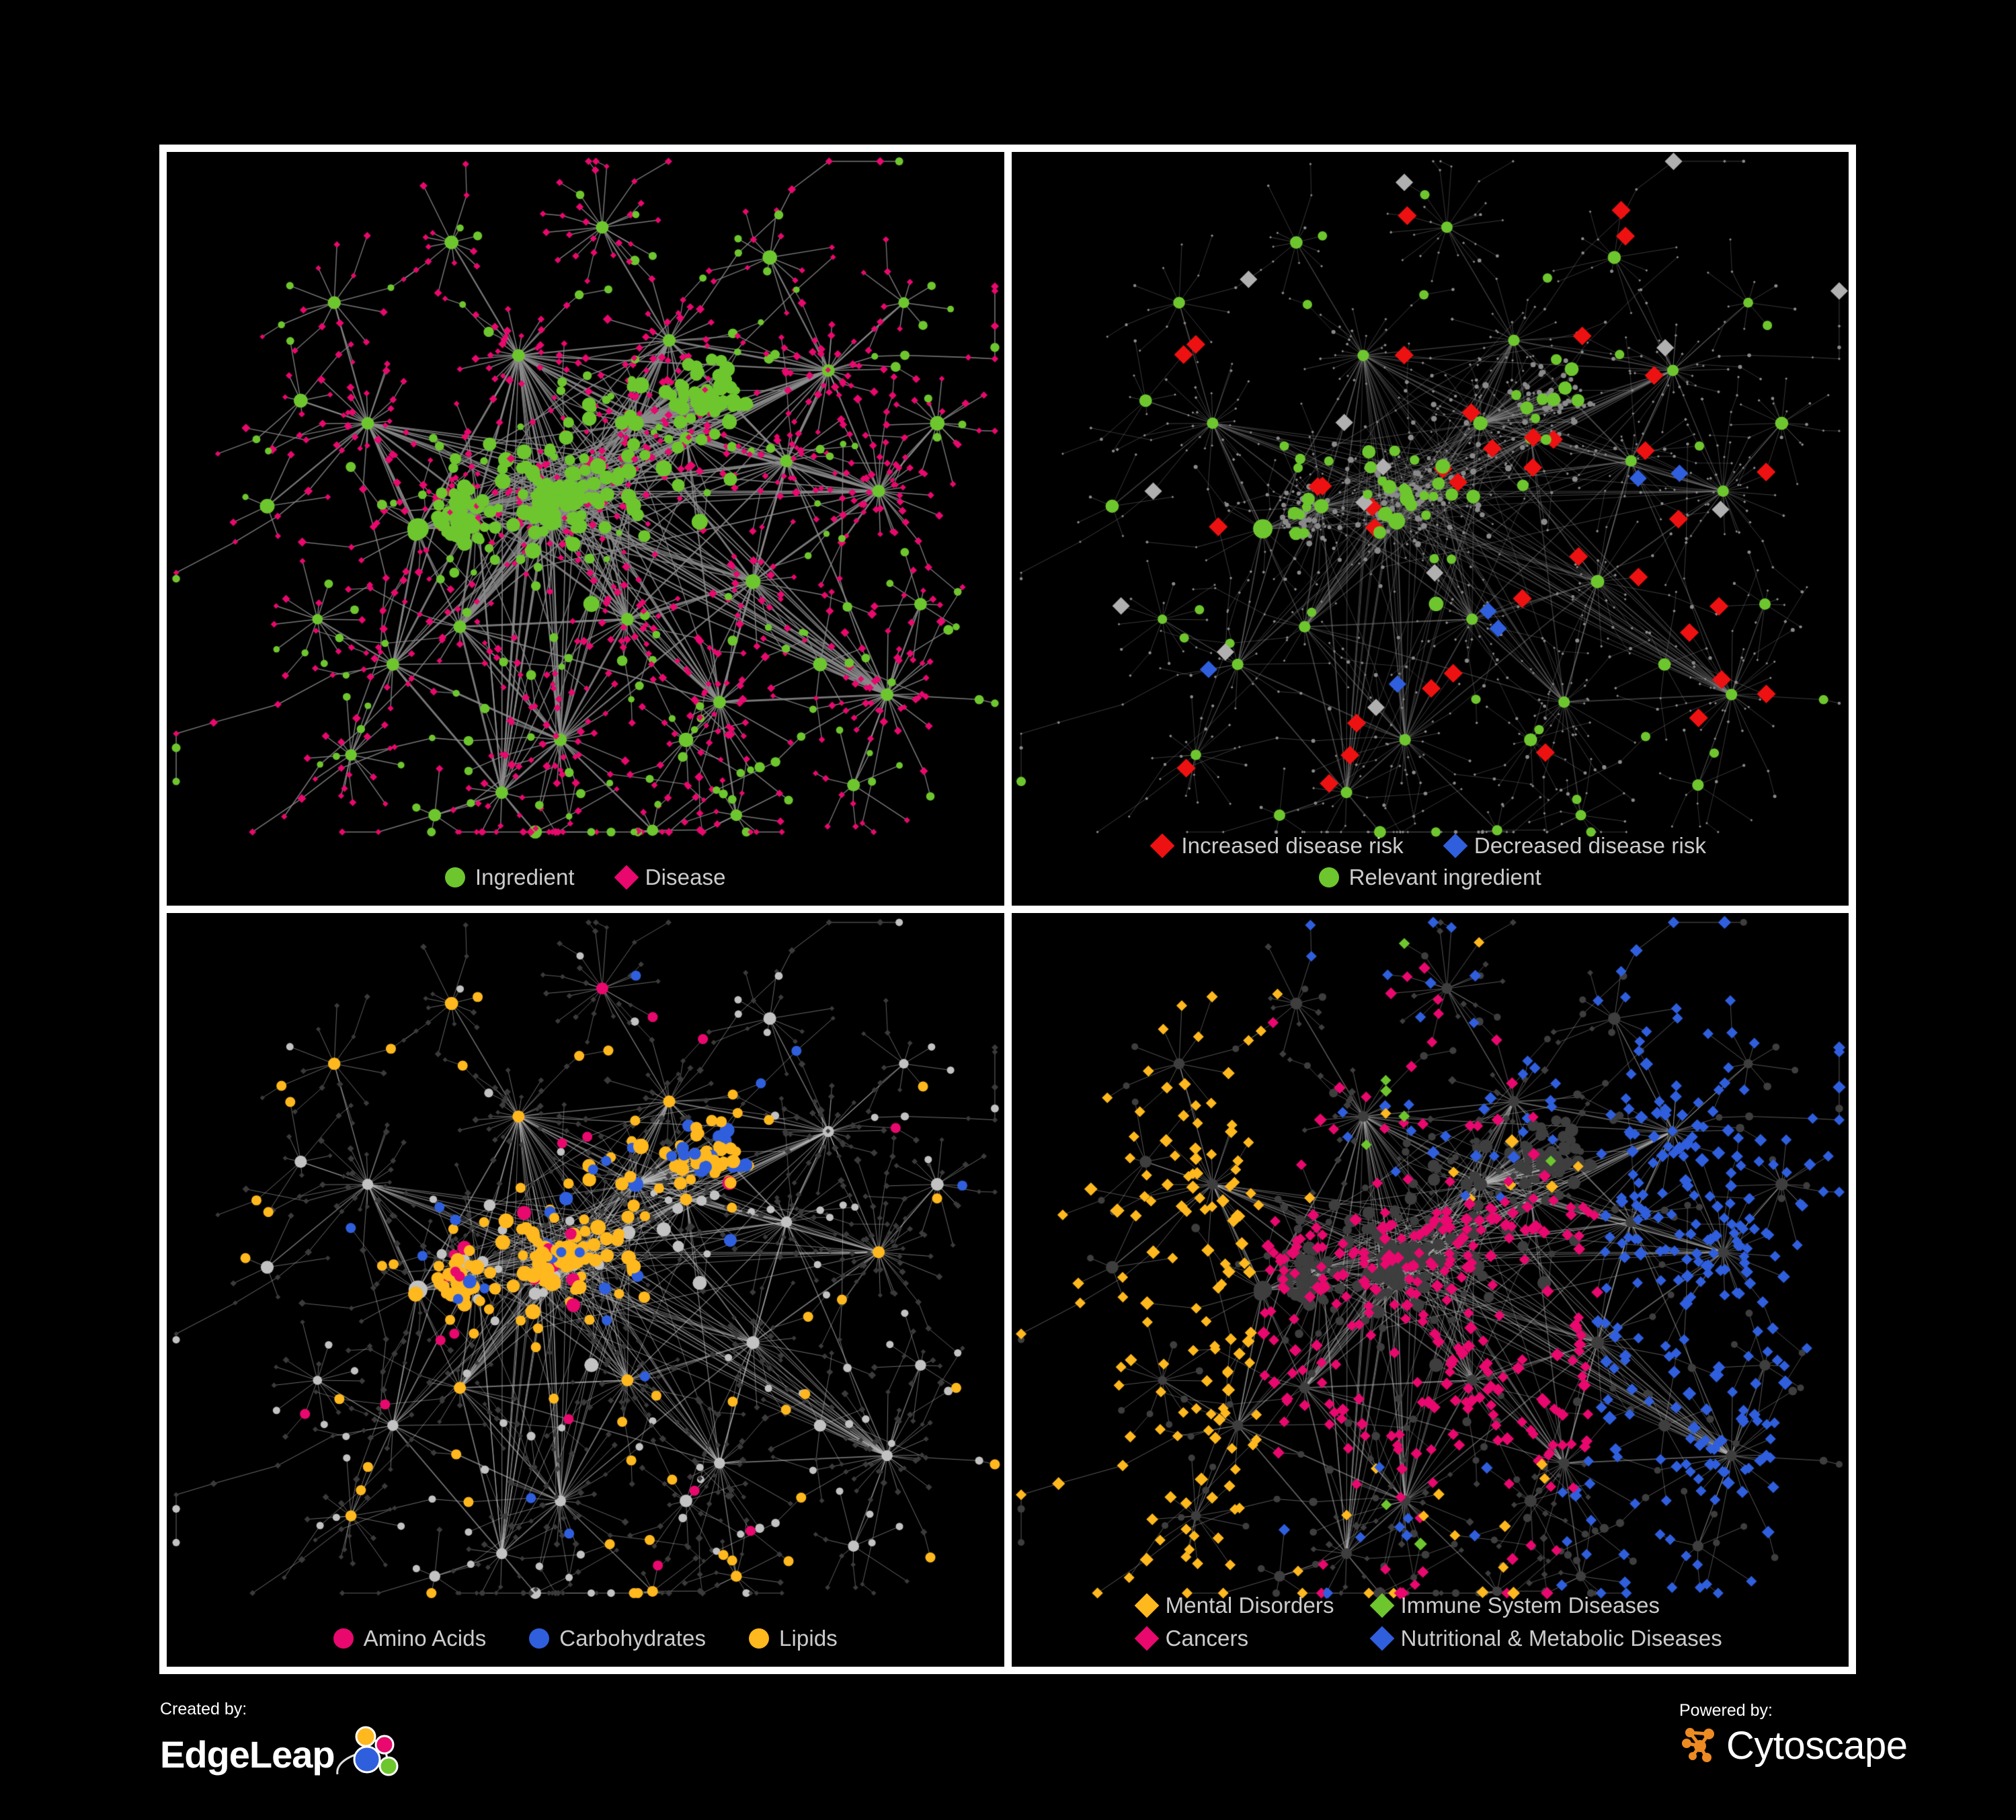 Image resolution: width=2016 pixels, height=1820 pixels. Describe the element at coordinates (1726, 1710) in the screenshot. I see `powered-by-label: Powered by:` at that location.